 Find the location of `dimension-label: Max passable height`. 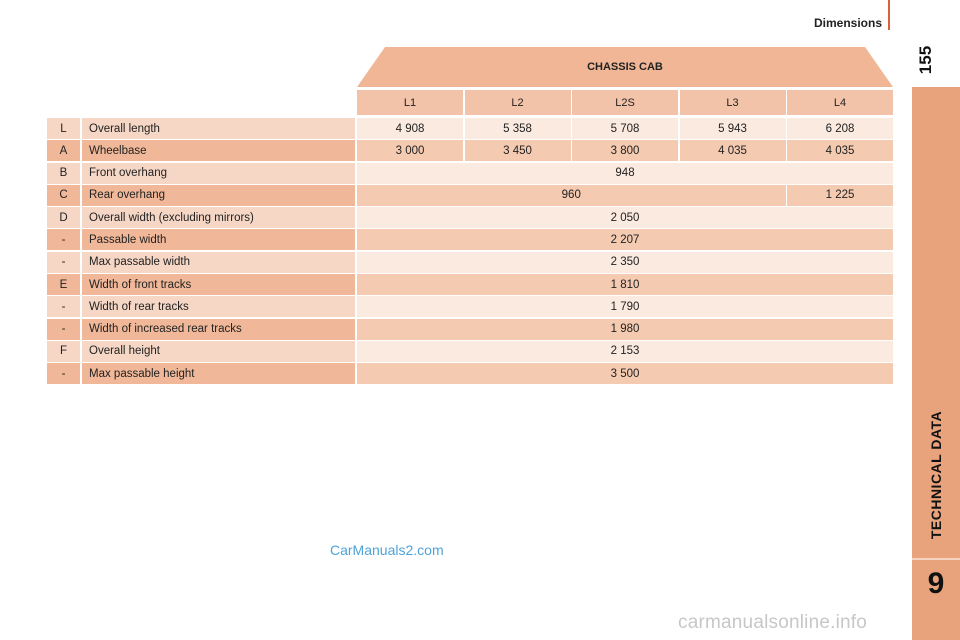

dimension-label: Max passable height is located at coordinates (218, 374).